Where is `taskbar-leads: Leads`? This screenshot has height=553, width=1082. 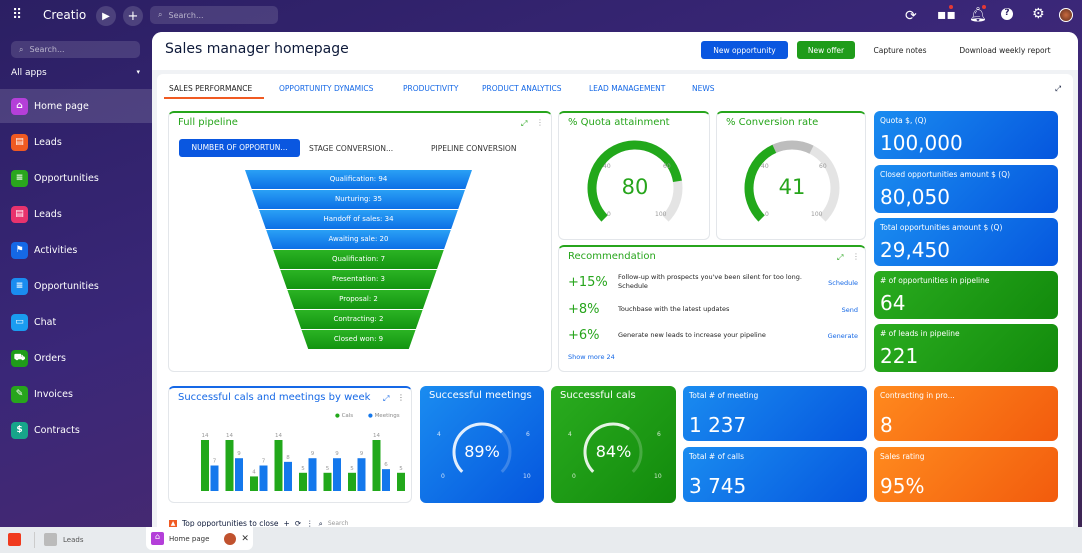
taskbar-leads: Leads is located at coordinates (63, 539).